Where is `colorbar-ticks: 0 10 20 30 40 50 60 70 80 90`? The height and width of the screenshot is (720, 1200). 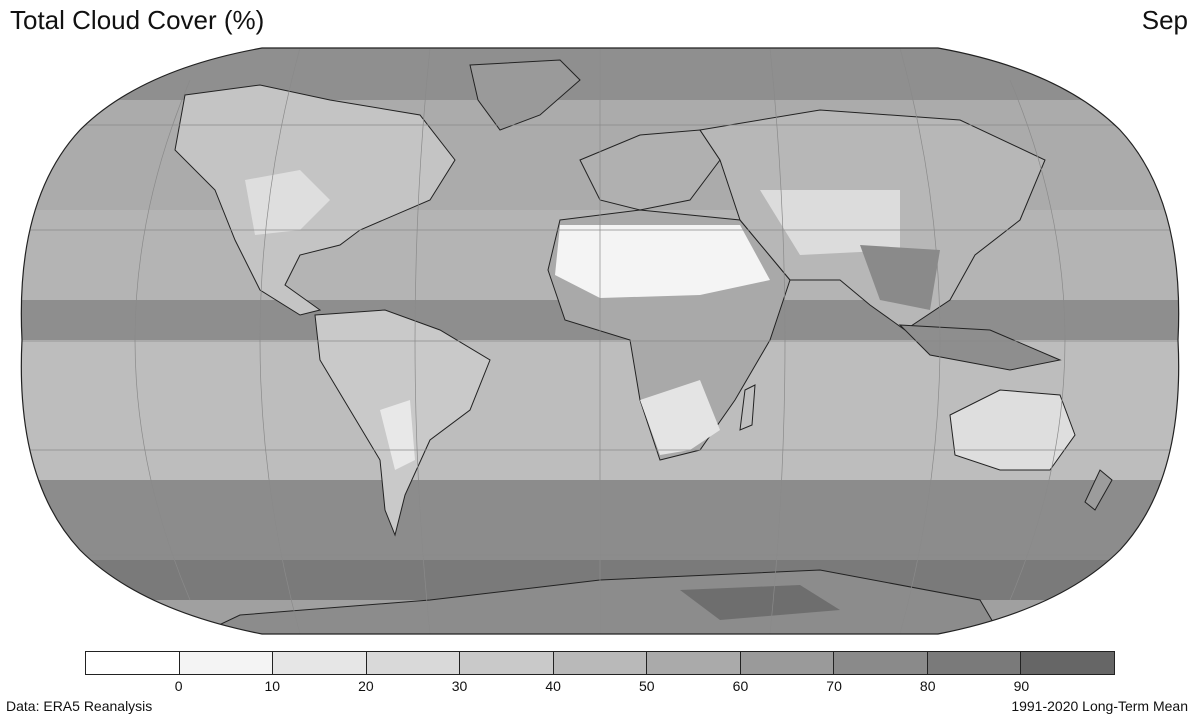 colorbar-ticks: 0 10 20 30 40 50 60 70 80 90 is located at coordinates (600, 687).